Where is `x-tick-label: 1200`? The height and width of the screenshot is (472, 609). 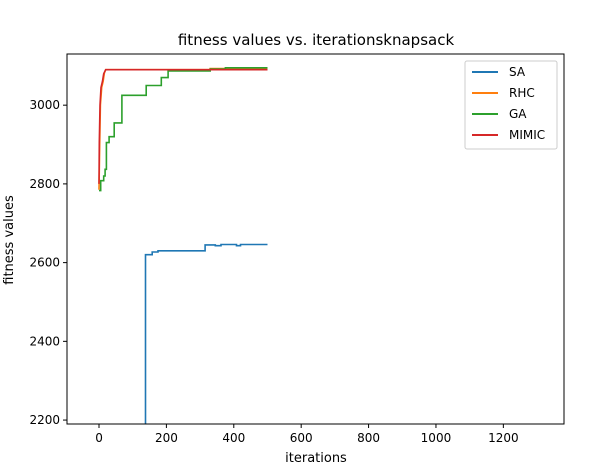
x-tick-label: 1200 is located at coordinates (503, 438).